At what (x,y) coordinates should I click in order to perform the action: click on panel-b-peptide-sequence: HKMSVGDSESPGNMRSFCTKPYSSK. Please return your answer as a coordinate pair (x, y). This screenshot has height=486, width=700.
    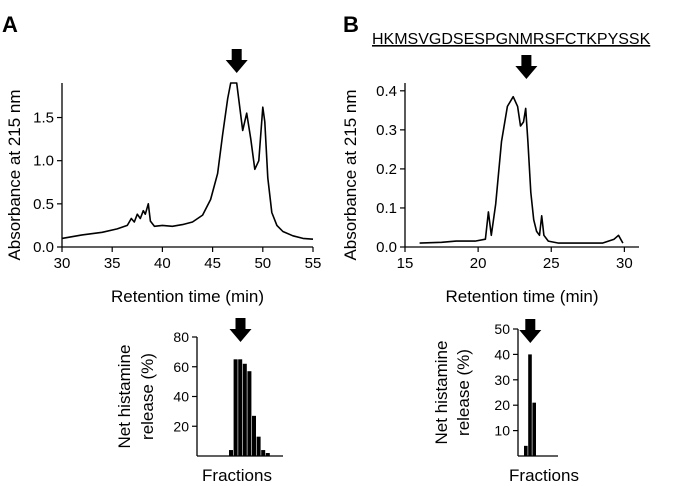
    Looking at the image, I should click on (511, 39).